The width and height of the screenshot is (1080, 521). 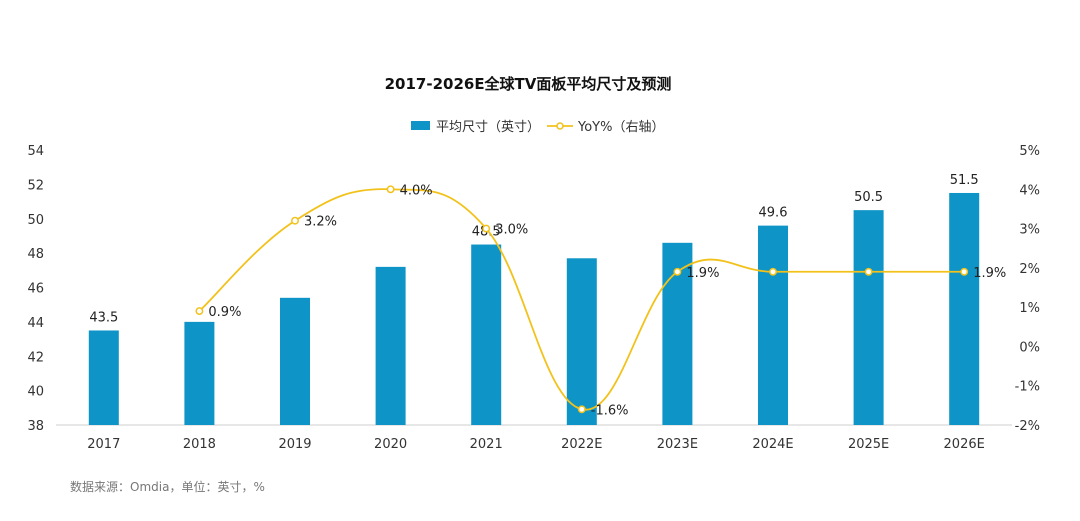 What do you see at coordinates (868, 444) in the screenshot?
I see `x-tick-label: 2025E` at bounding box center [868, 444].